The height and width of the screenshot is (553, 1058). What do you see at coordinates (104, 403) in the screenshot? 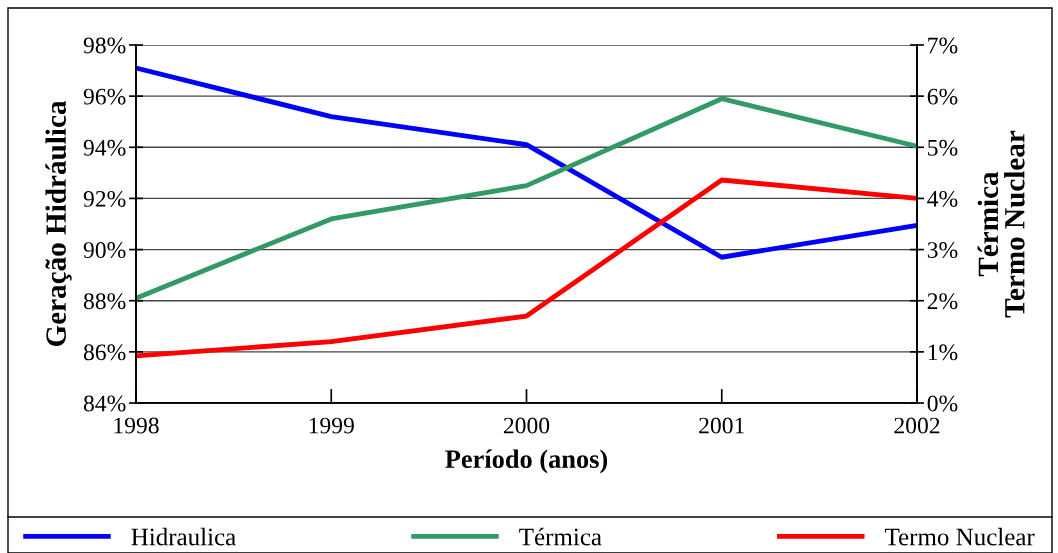
I see `y-tick-label: 84%` at bounding box center [104, 403].